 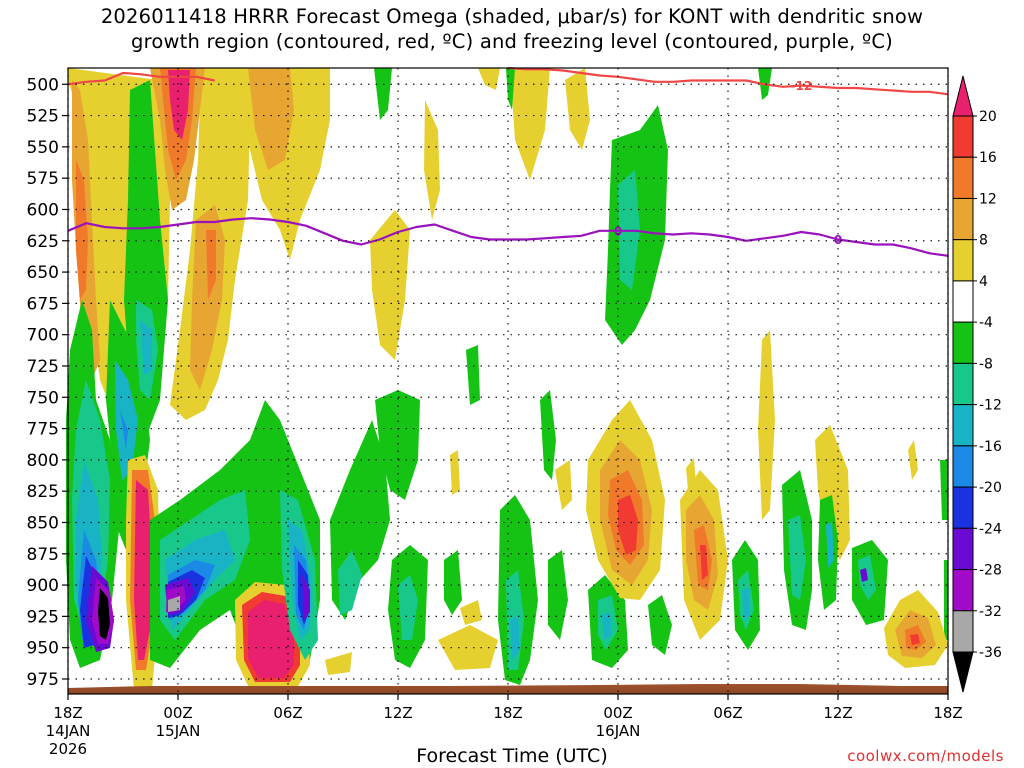 What do you see at coordinates (43, 367) in the screenshot?
I see `y-tick-label: 725` at bounding box center [43, 367].